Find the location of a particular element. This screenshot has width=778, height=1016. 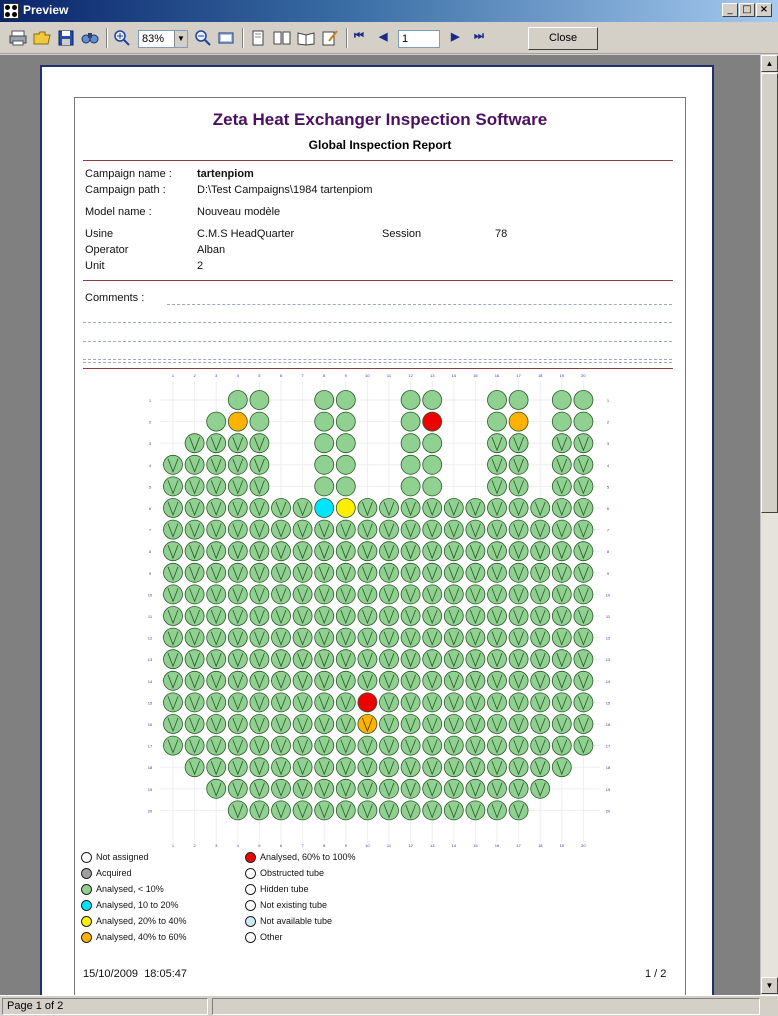

svg-text: 11 is located at coordinates (150, 616).